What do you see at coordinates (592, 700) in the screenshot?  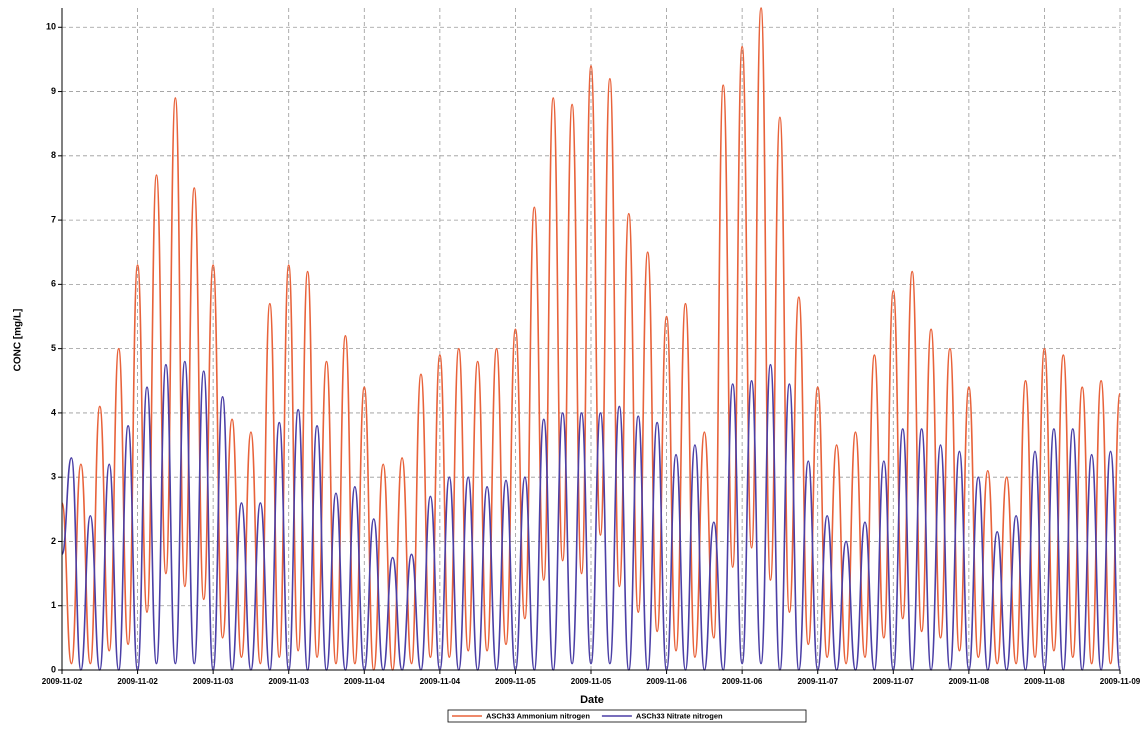 I see `x-axis-title: Date` at bounding box center [592, 700].